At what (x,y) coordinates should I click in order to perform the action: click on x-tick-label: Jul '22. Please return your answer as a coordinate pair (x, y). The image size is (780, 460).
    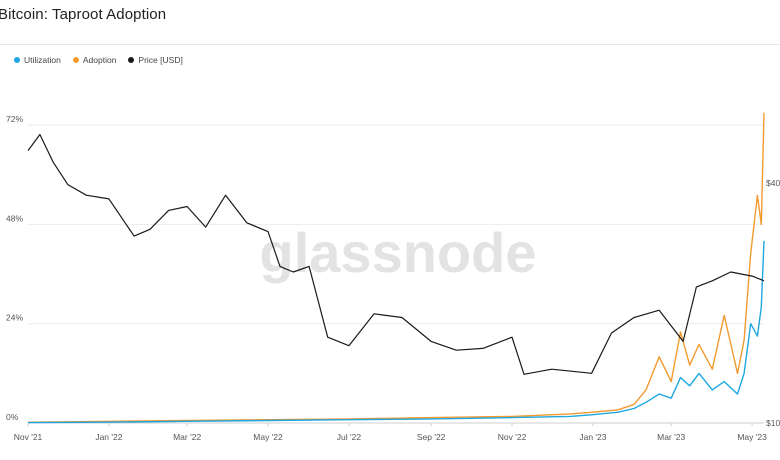
    Looking at the image, I should click on (349, 437).